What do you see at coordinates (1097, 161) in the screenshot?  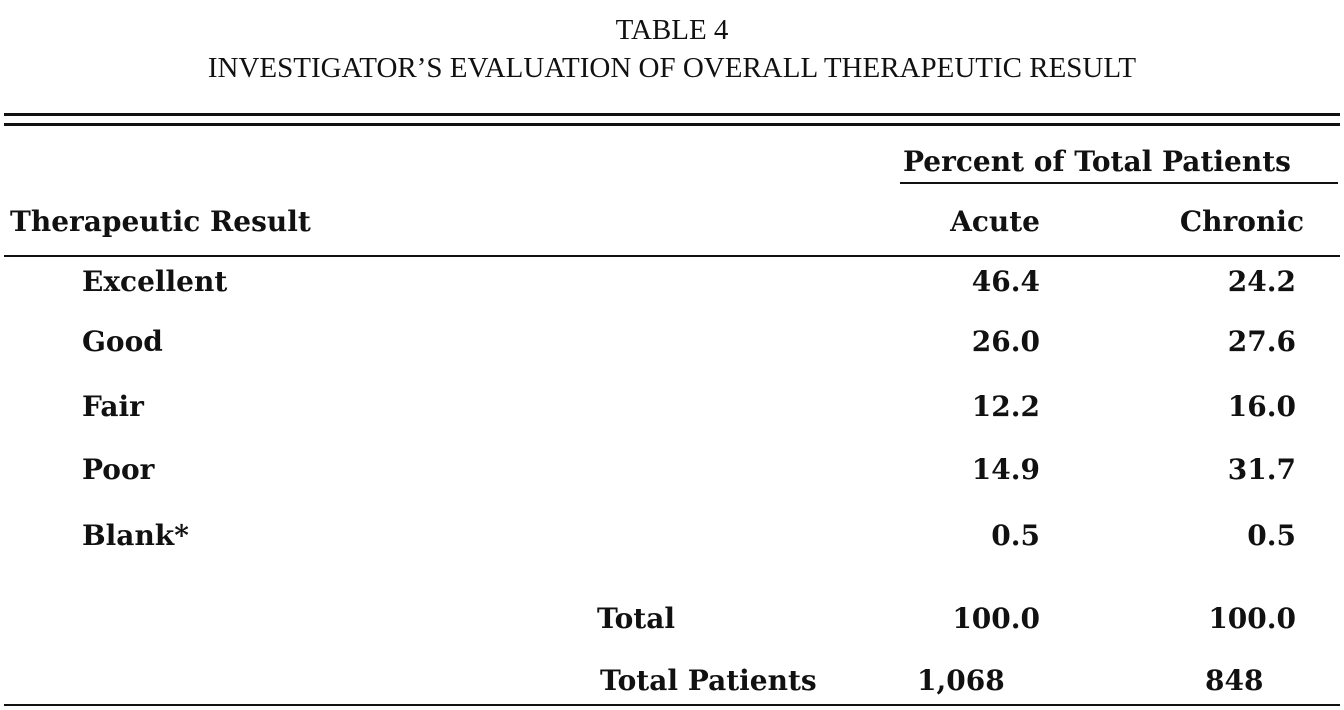 I see `group-header: Percent of Total Patients` at bounding box center [1097, 161].